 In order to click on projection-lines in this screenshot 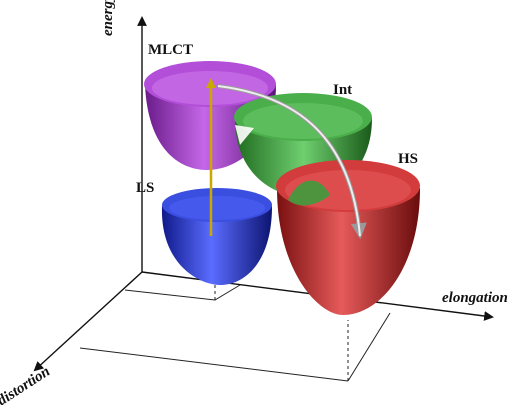, I will do `click(235, 333)`.